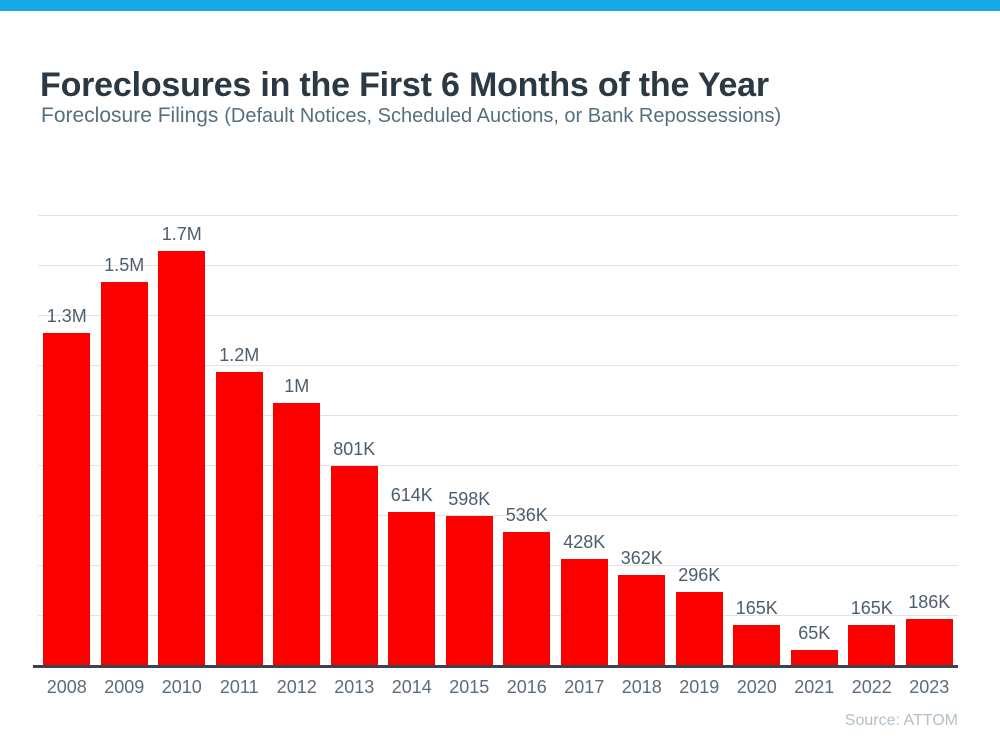 This screenshot has width=1000, height=750. I want to click on bar-group-2008: 1.3M, so click(67, 441).